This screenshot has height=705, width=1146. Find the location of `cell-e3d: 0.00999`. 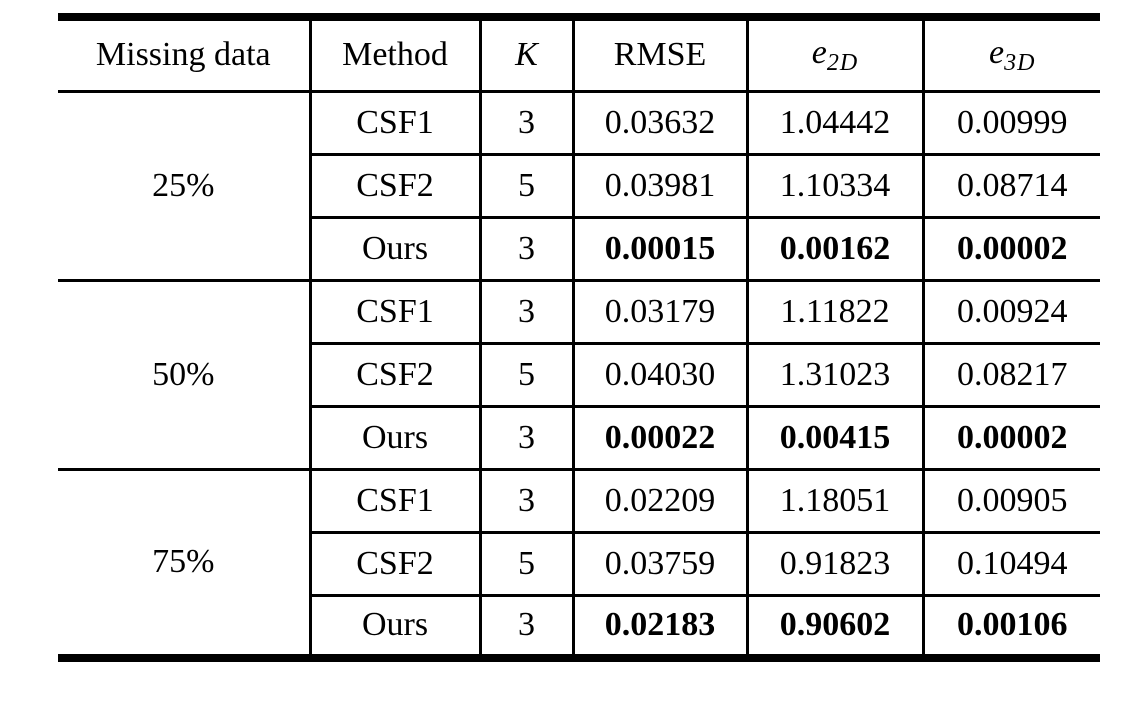

cell-e3d: 0.00999 is located at coordinates (1010, 123).